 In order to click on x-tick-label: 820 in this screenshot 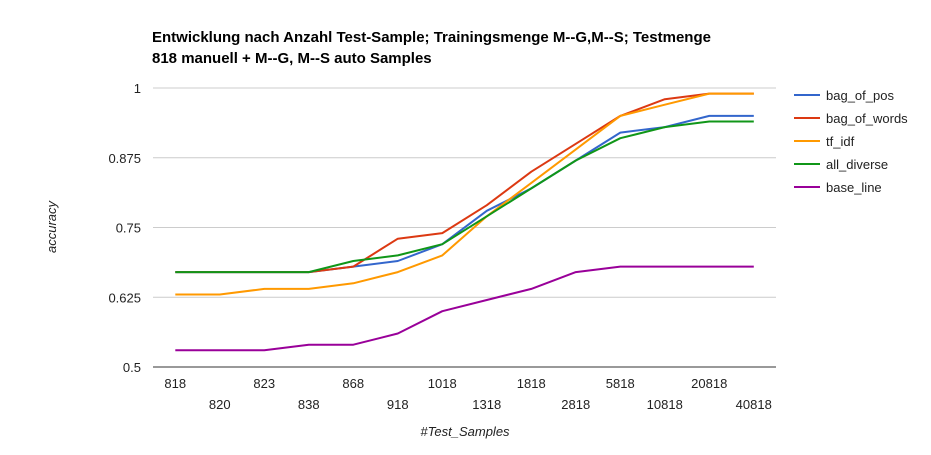, I will do `click(220, 404)`.